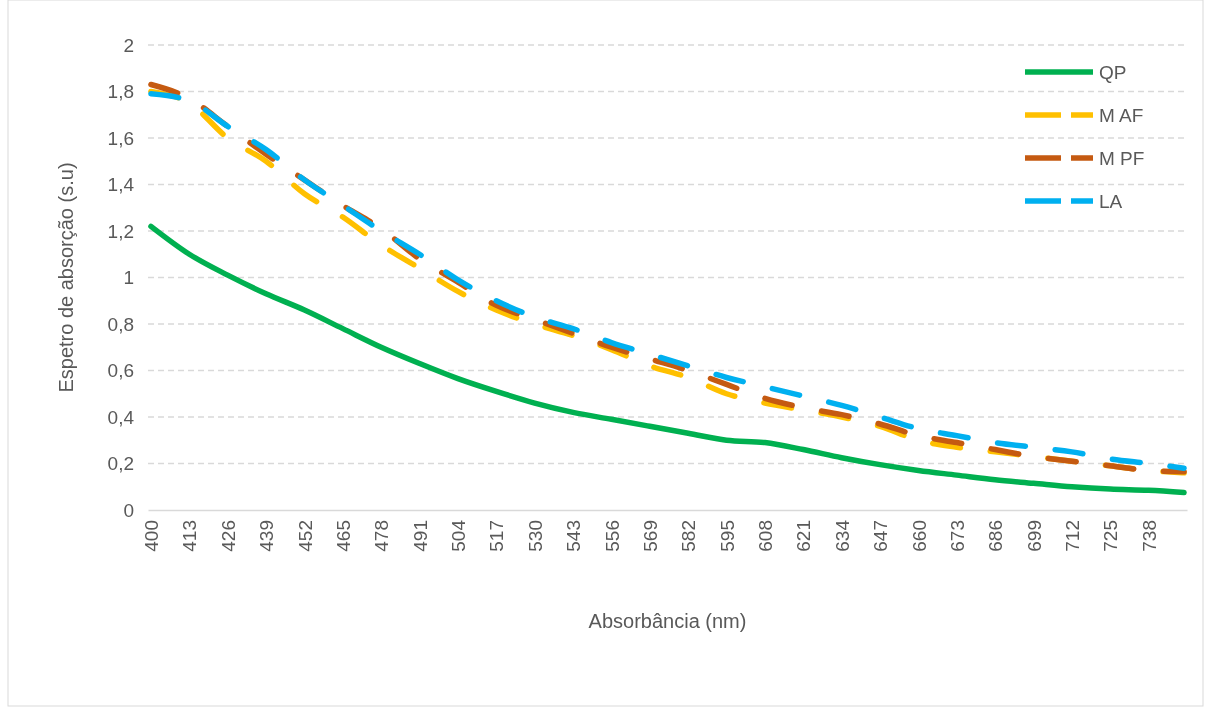 Image resolution: width=1205 pixels, height=708 pixels. Describe the element at coordinates (535, 536) in the screenshot. I see `x-tick-label: 530` at that location.